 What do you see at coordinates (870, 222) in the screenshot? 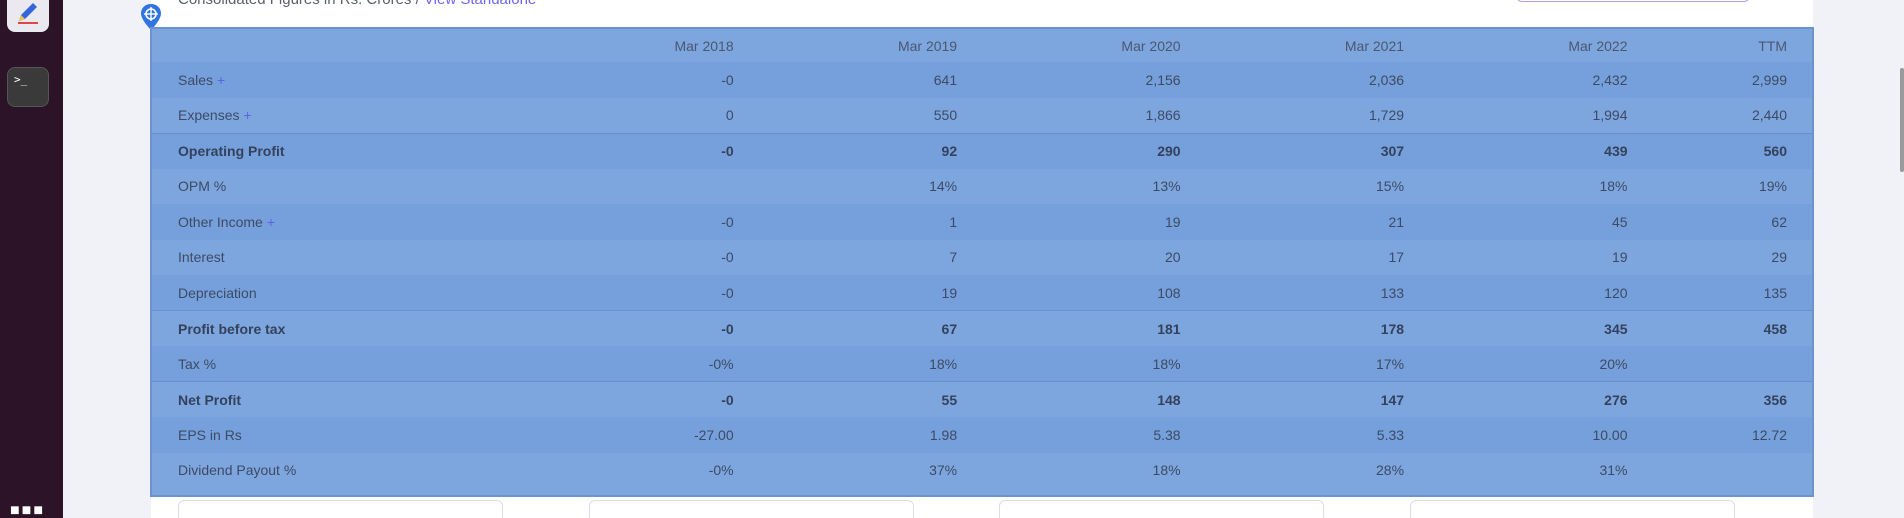
I see `table-cell: 1` at bounding box center [870, 222].